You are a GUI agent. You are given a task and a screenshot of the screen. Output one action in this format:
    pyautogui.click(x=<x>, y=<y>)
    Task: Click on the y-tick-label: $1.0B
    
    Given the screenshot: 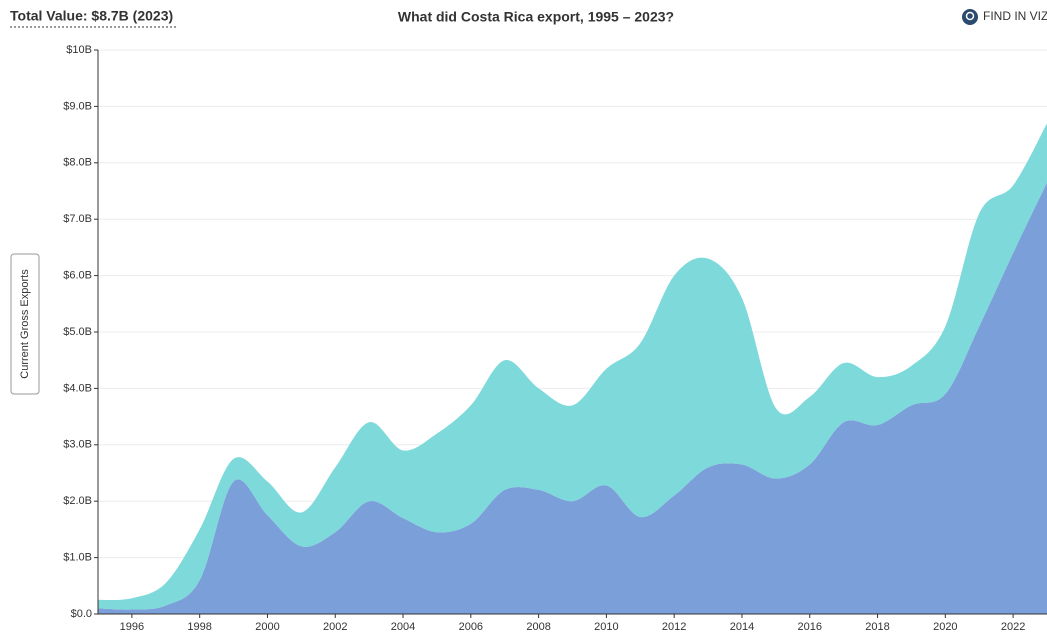 What is the action you would take?
    pyautogui.click(x=77, y=558)
    